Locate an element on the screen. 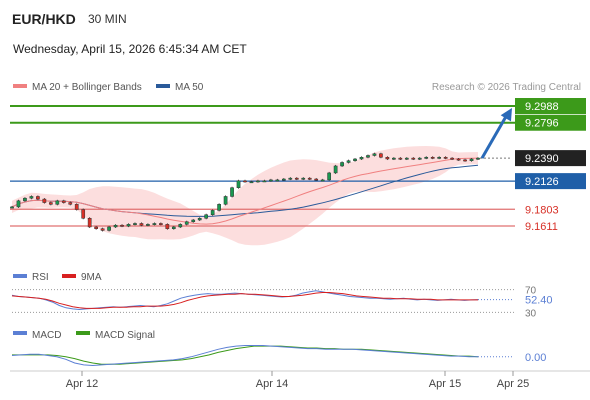 This screenshot has height=400, width=590. macd-signal-line is located at coordinates (245, 355).